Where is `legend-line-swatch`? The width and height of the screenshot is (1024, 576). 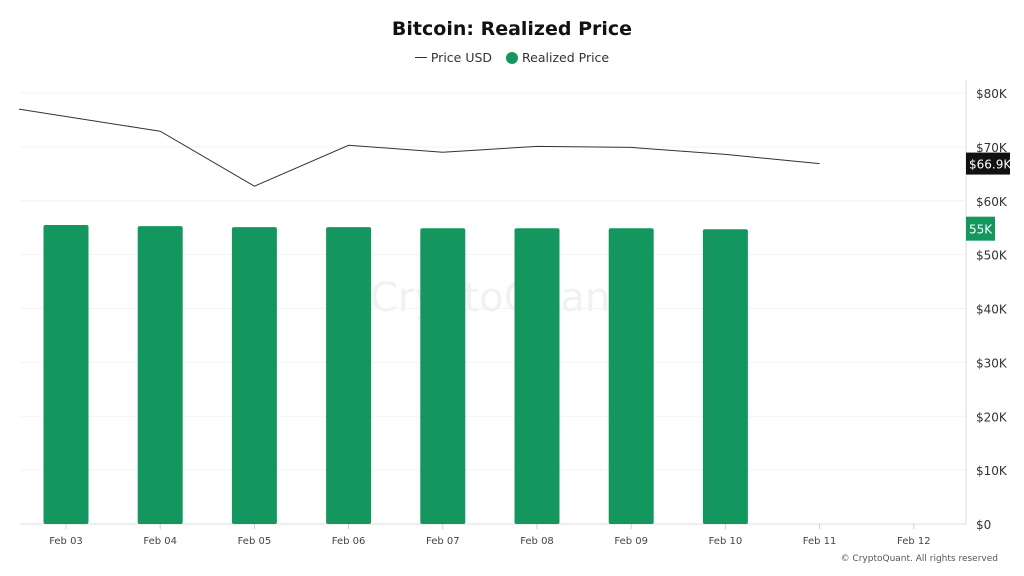 legend-line-swatch is located at coordinates (420, 57).